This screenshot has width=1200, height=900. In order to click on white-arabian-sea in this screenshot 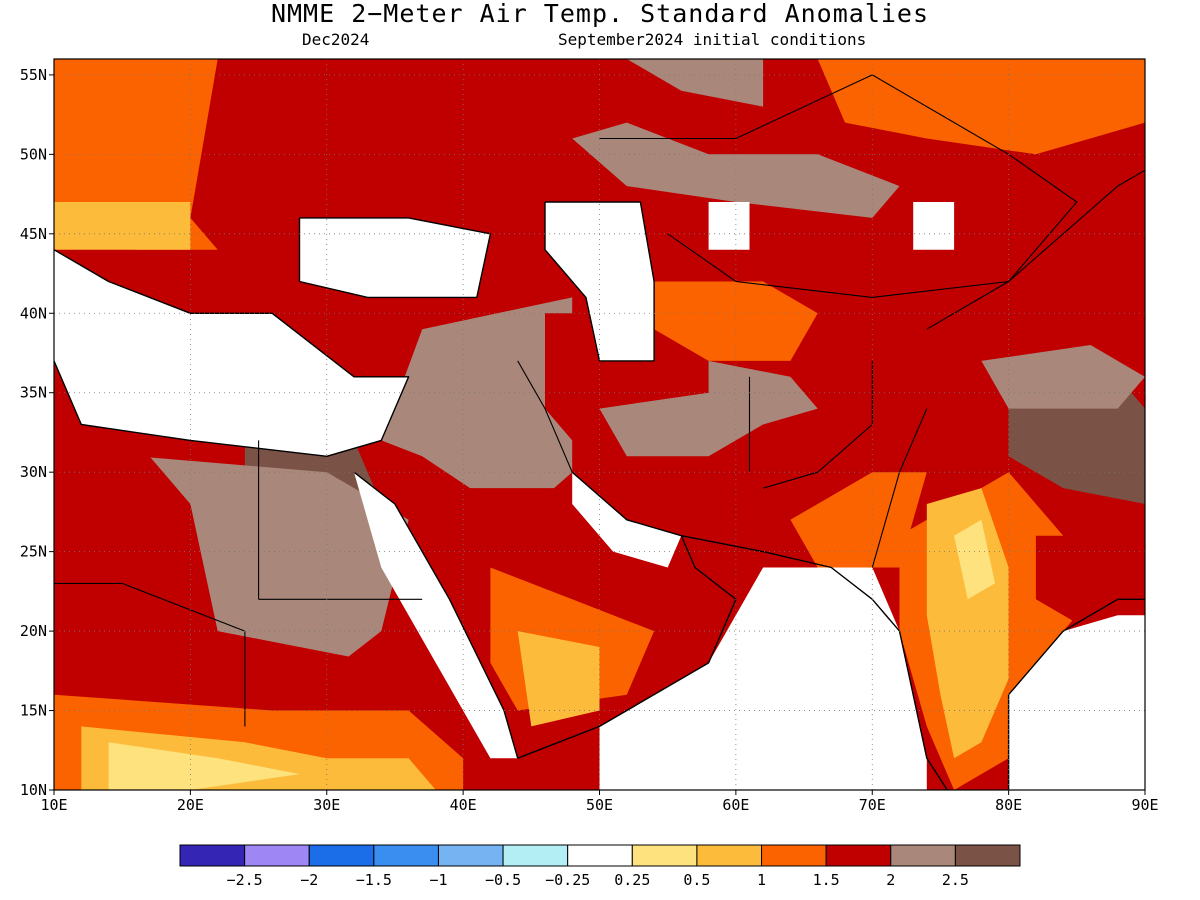, I will do `click(763, 678)`.